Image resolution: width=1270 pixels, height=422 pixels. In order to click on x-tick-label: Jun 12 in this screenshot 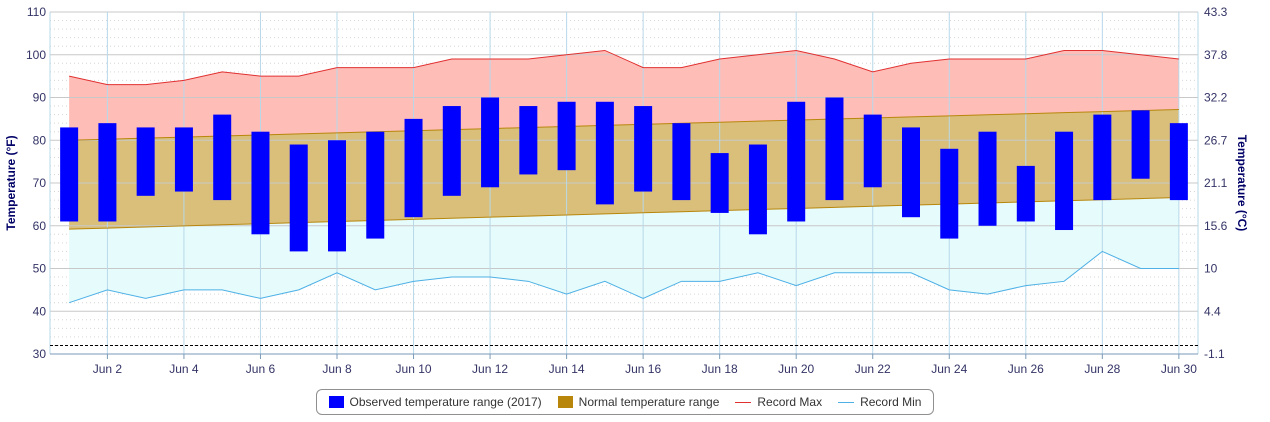, I will do `click(490, 369)`.